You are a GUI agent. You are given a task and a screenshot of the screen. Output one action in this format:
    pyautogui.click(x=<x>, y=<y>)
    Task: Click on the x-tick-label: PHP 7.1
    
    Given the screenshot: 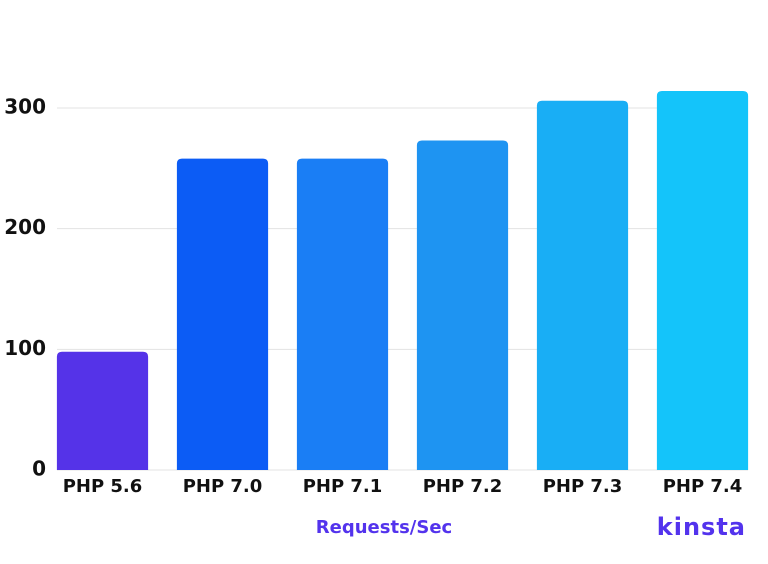 What is the action you would take?
    pyautogui.click(x=343, y=486)
    